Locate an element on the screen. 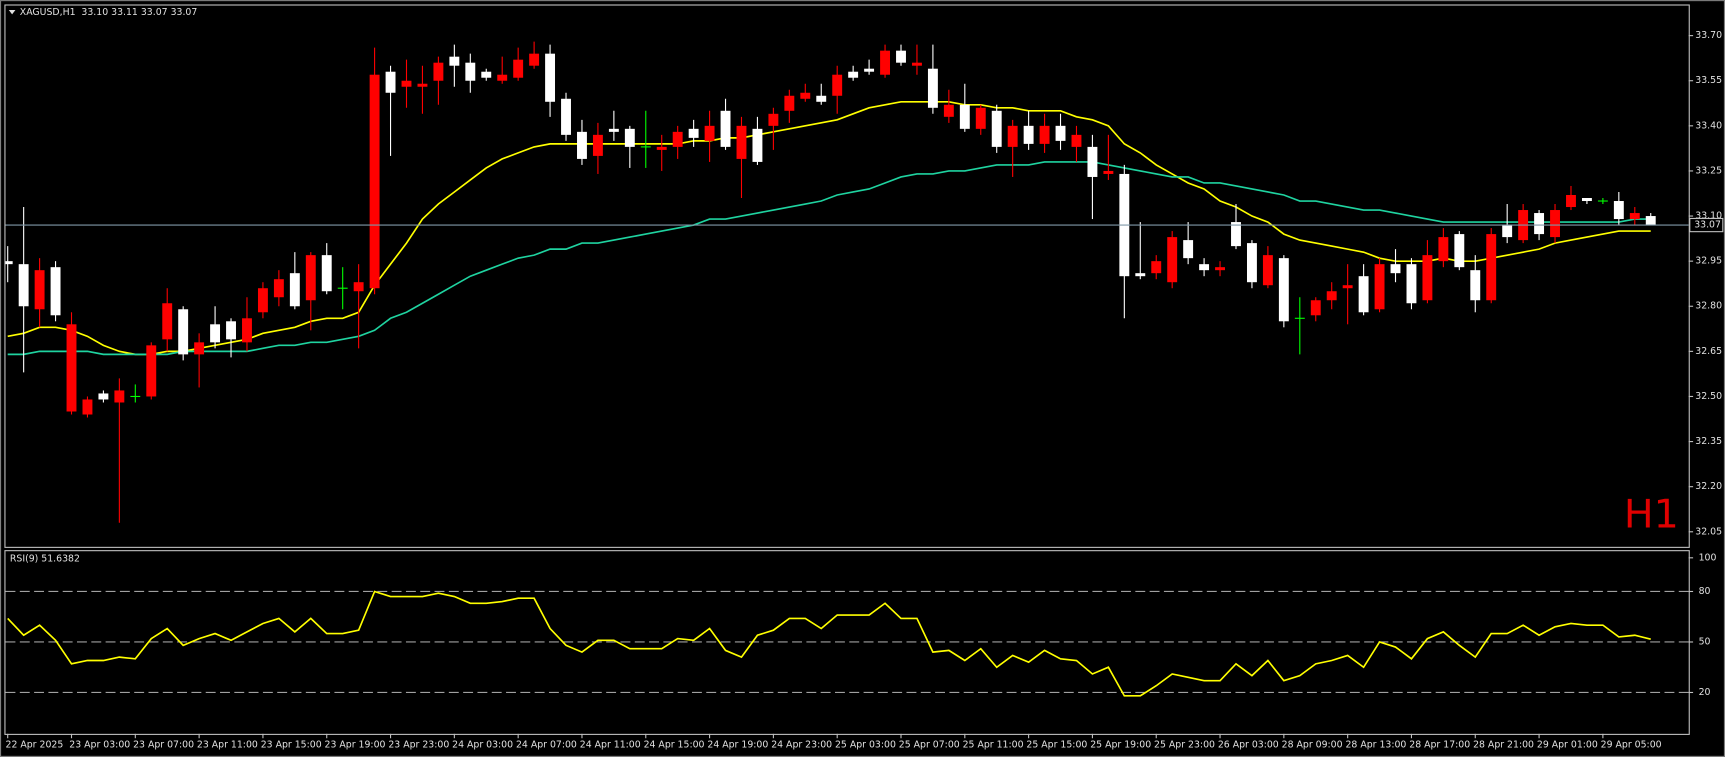 This screenshot has width=1725, height=757. x-tick-label: 25 Apr 19:00 is located at coordinates (1120, 744).